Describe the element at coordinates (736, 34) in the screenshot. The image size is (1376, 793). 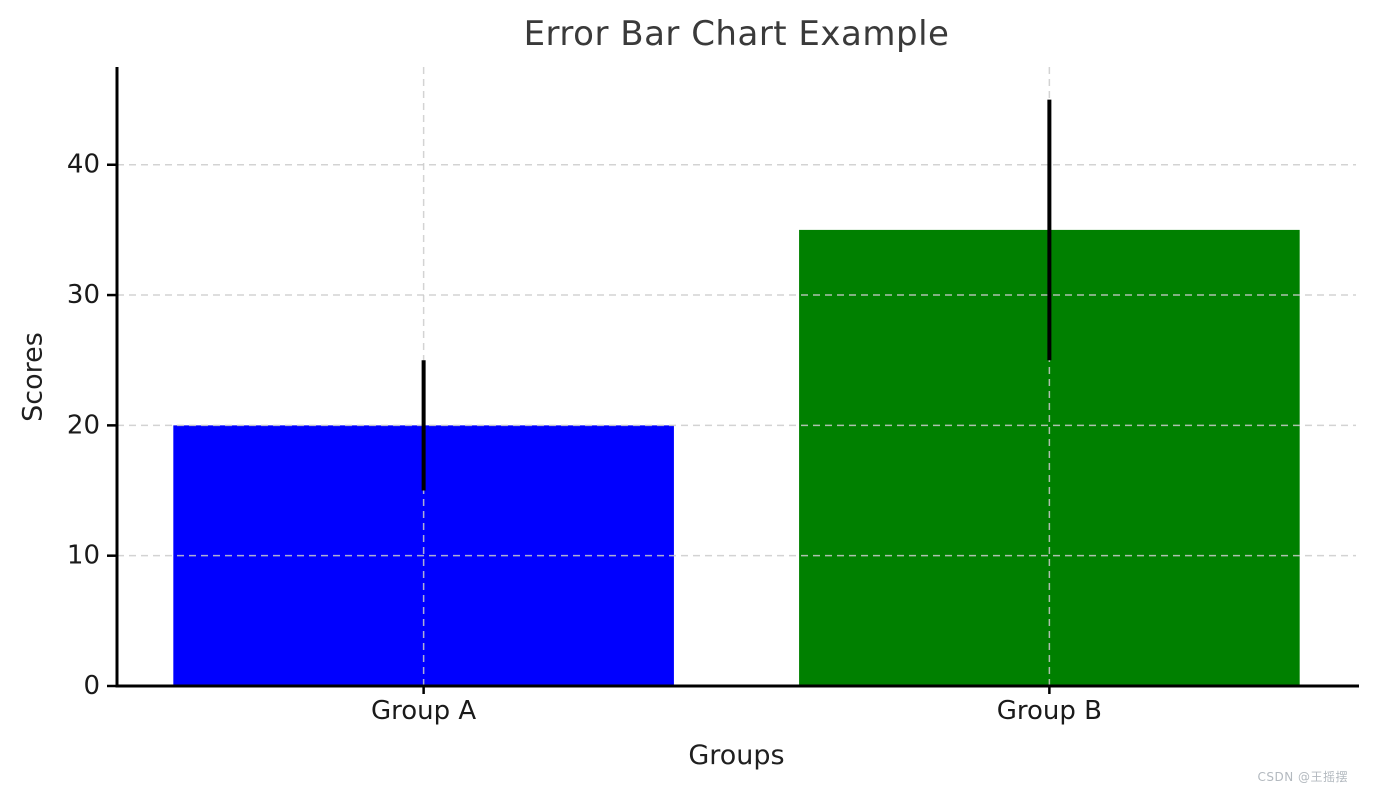
I see `chart-title: Error Bar Chart Example` at that location.